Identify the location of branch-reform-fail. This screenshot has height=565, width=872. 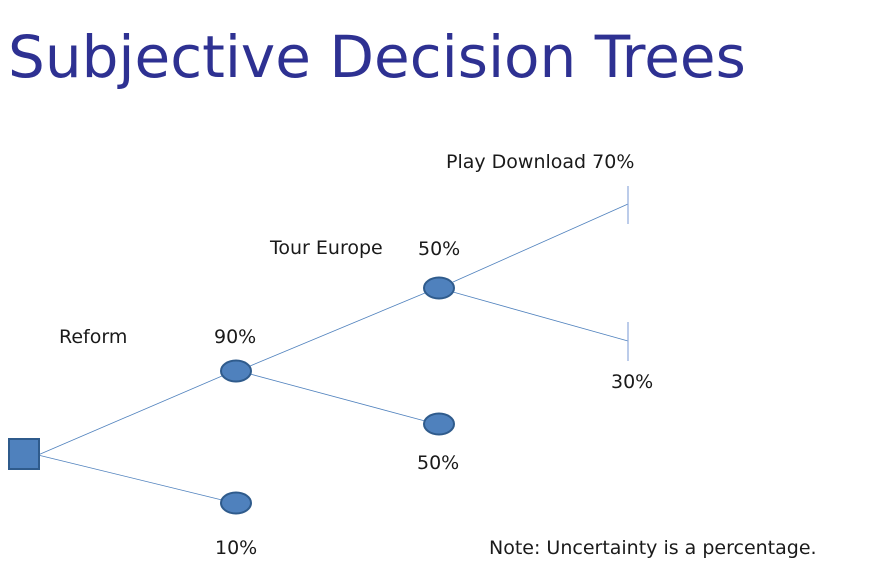
(130, 477).